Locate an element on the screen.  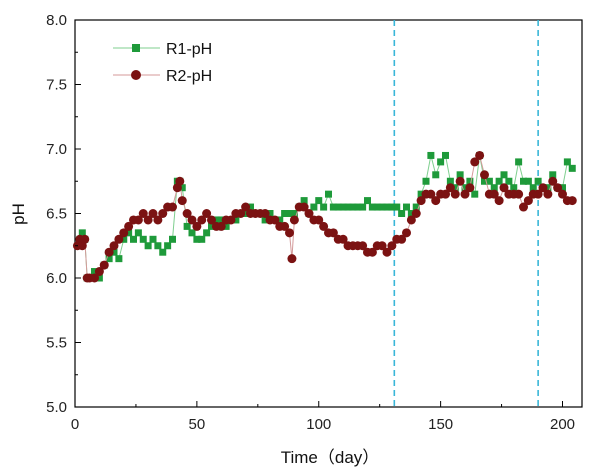
x-tick-label: 0 is located at coordinates (75, 424).